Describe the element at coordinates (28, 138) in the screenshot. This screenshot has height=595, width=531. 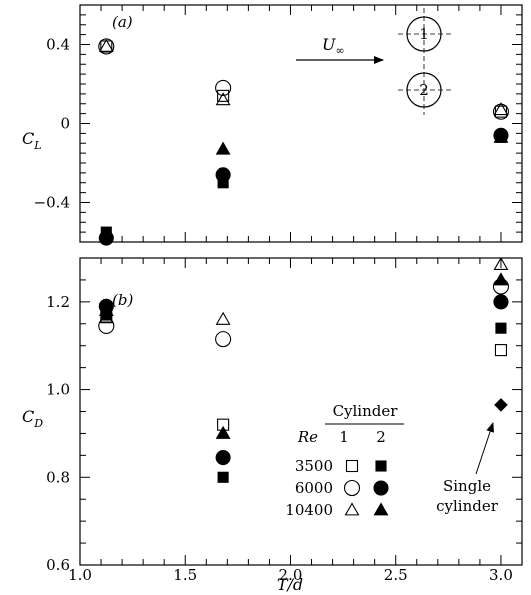
I see `panel-a-ylabel-main: C` at that location.